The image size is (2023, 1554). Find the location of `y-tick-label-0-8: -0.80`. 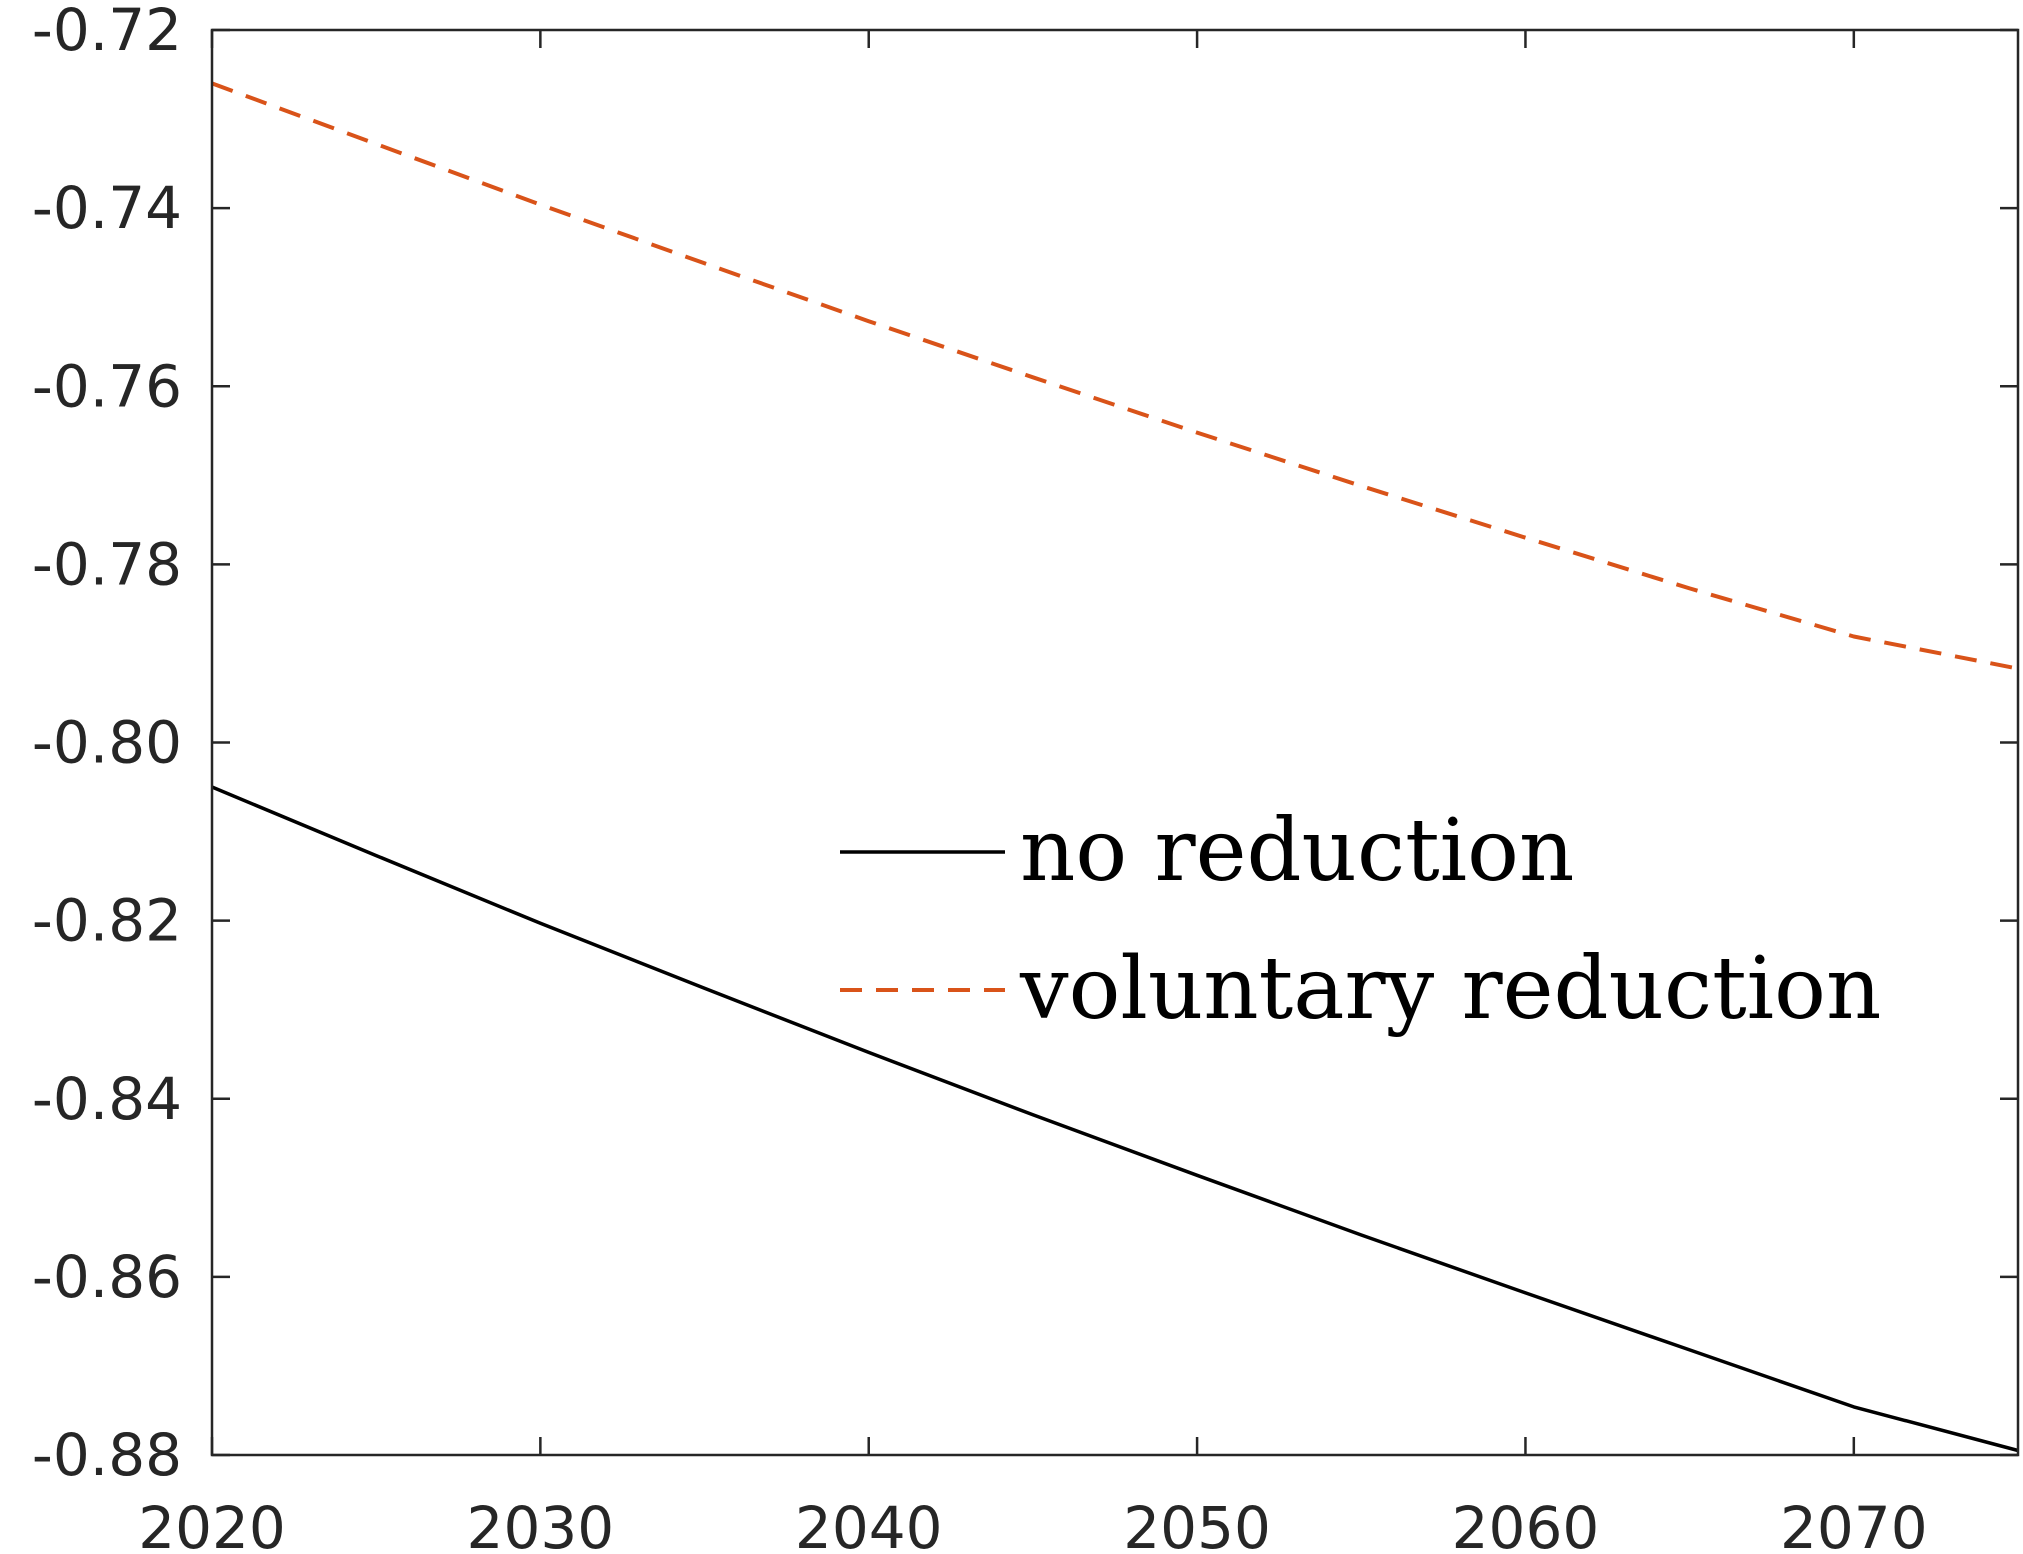

y-tick-label-0-8: -0.80 is located at coordinates (107, 743).